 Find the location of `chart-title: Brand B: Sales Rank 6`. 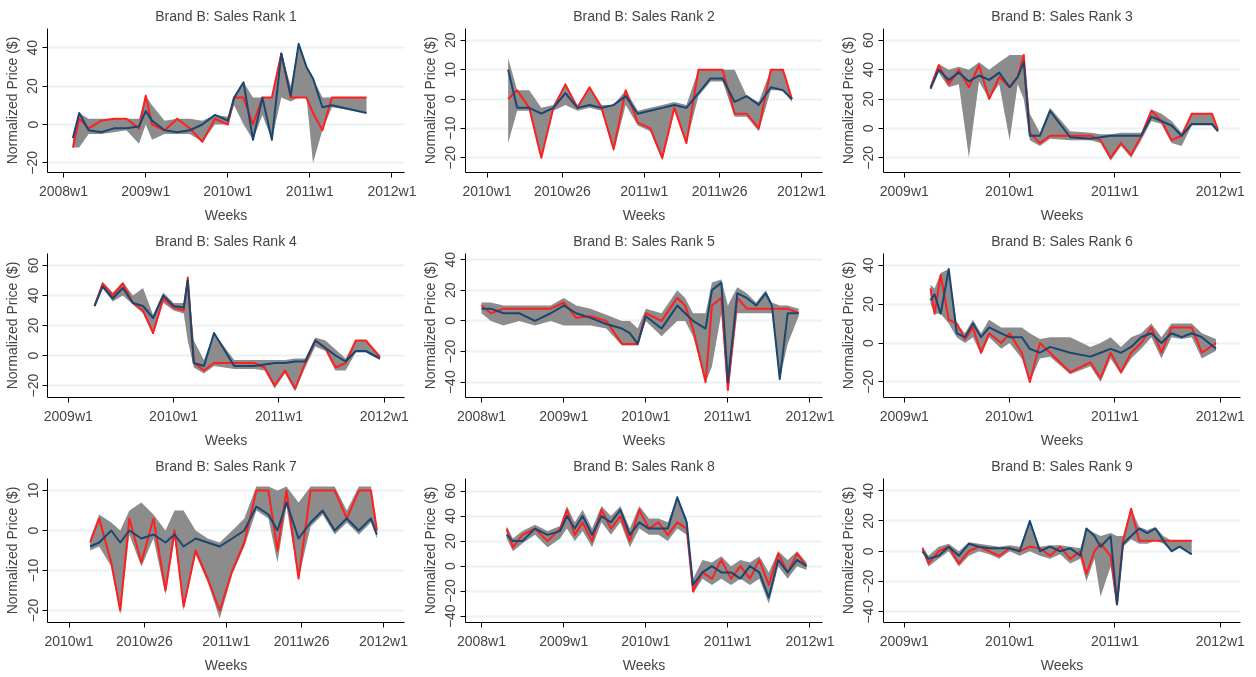

chart-title: Brand B: Sales Rank 6 is located at coordinates (1062, 240).